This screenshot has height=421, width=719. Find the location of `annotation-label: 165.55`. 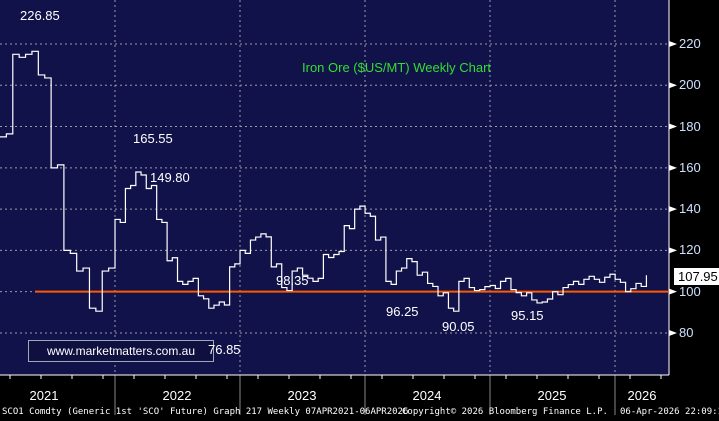

annotation-label: 165.55 is located at coordinates (153, 138).